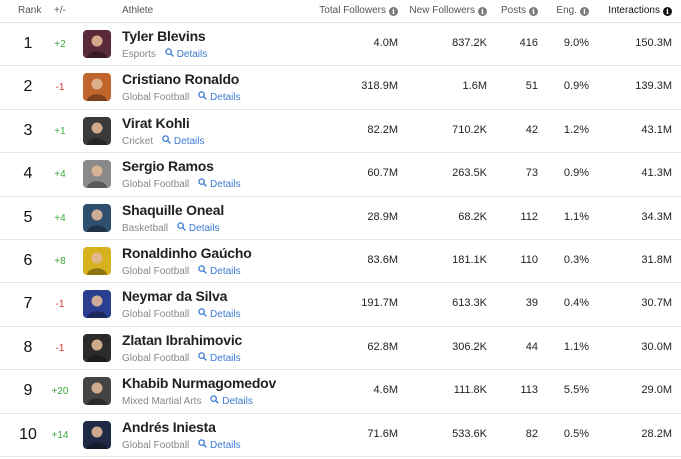  Describe the element at coordinates (28, 174) in the screenshot. I see `rank-number: 4` at that location.